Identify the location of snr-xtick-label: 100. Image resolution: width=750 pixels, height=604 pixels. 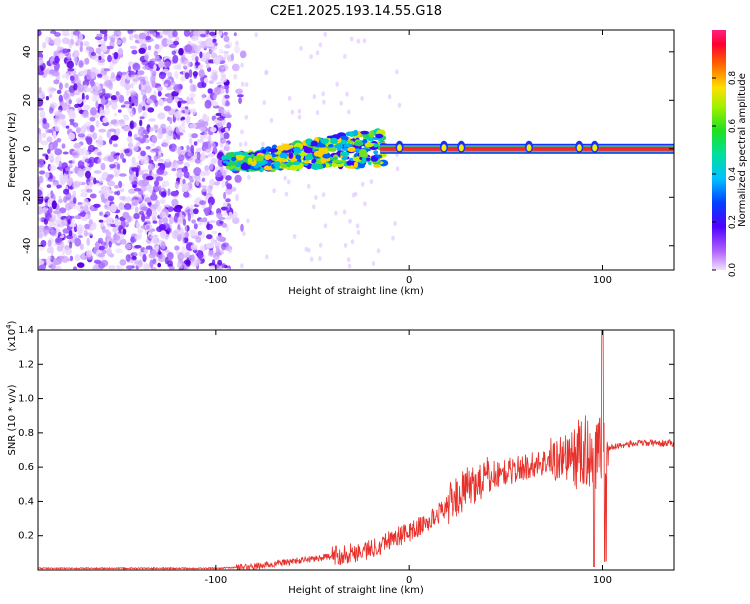
(602, 580).